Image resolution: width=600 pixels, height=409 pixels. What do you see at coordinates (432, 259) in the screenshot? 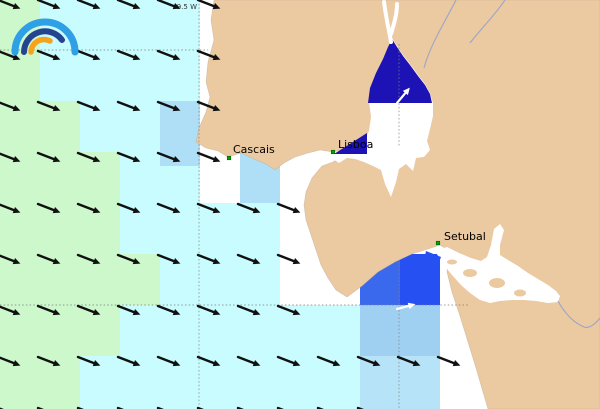
I see `sado-channel-data-patch` at bounding box center [432, 259].